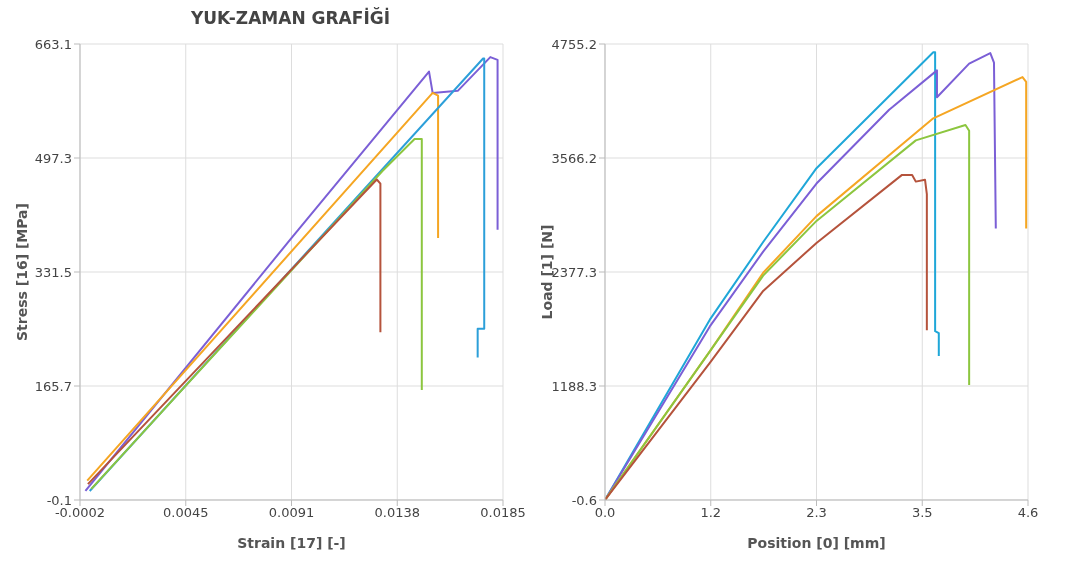 This screenshot has width=1065, height=568. I want to click on x-tick-label: -0.0002, so click(80, 513).